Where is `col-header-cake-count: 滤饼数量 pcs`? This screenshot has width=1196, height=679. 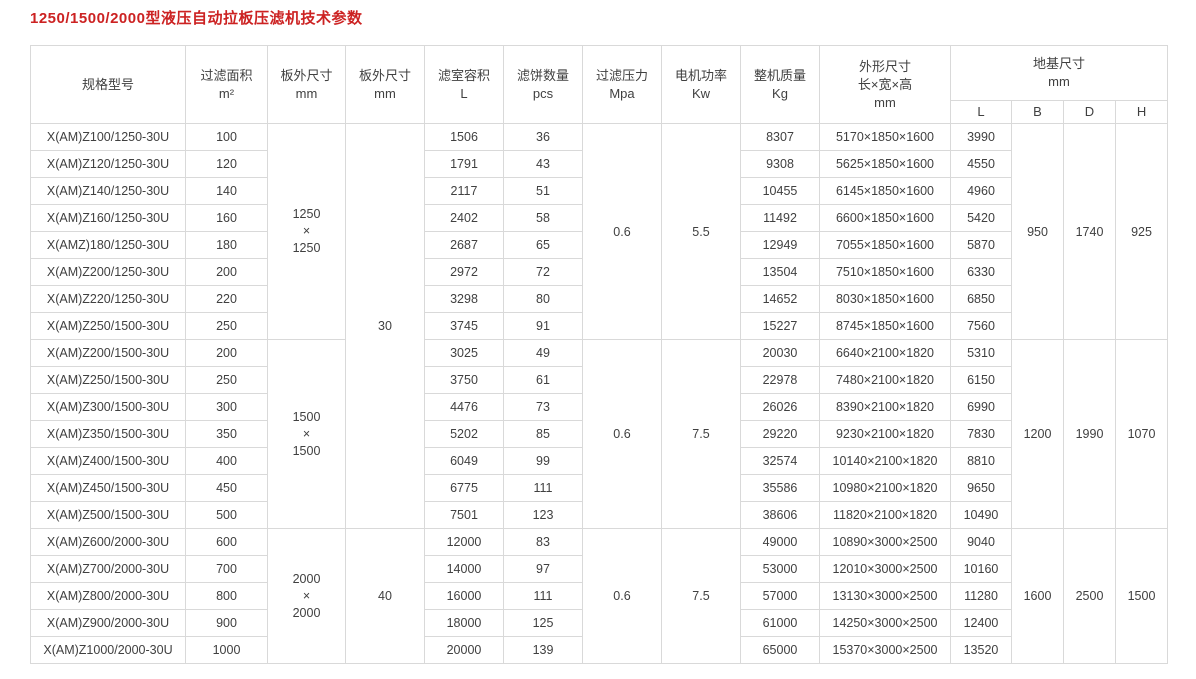 col-header-cake-count: 滤饼数量 pcs is located at coordinates (543, 84).